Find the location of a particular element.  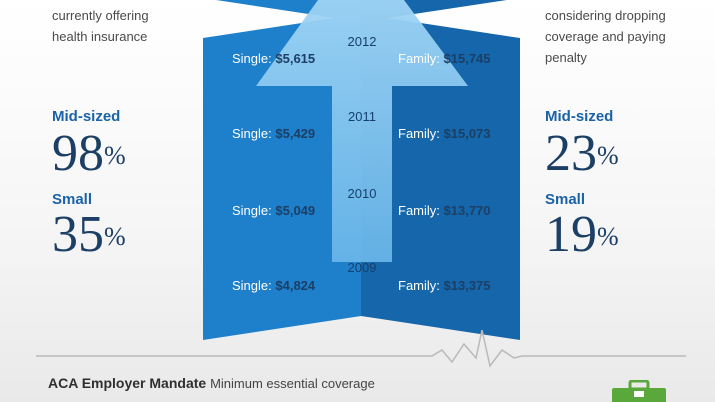

single-cost-2011: Single: $5,429 is located at coordinates (274, 133).